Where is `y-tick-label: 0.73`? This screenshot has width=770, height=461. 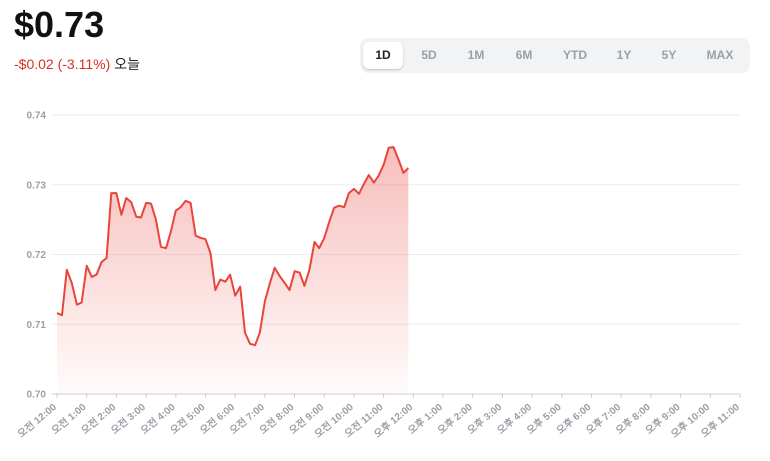 y-tick-label: 0.73 is located at coordinates (37, 185).